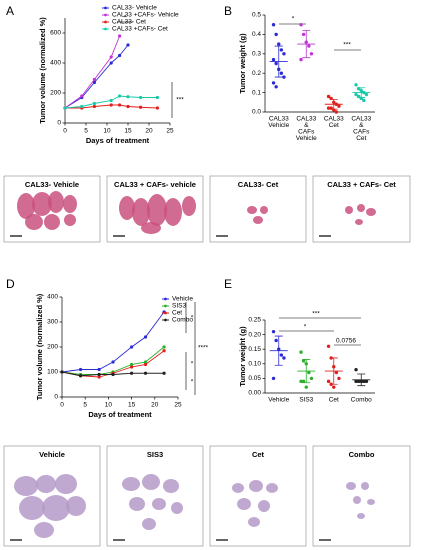 The width and height of the screenshot is (425, 550). What do you see at coordinates (361, 138) in the screenshot?
I see `x-tick-label: Cet` at bounding box center [361, 138].